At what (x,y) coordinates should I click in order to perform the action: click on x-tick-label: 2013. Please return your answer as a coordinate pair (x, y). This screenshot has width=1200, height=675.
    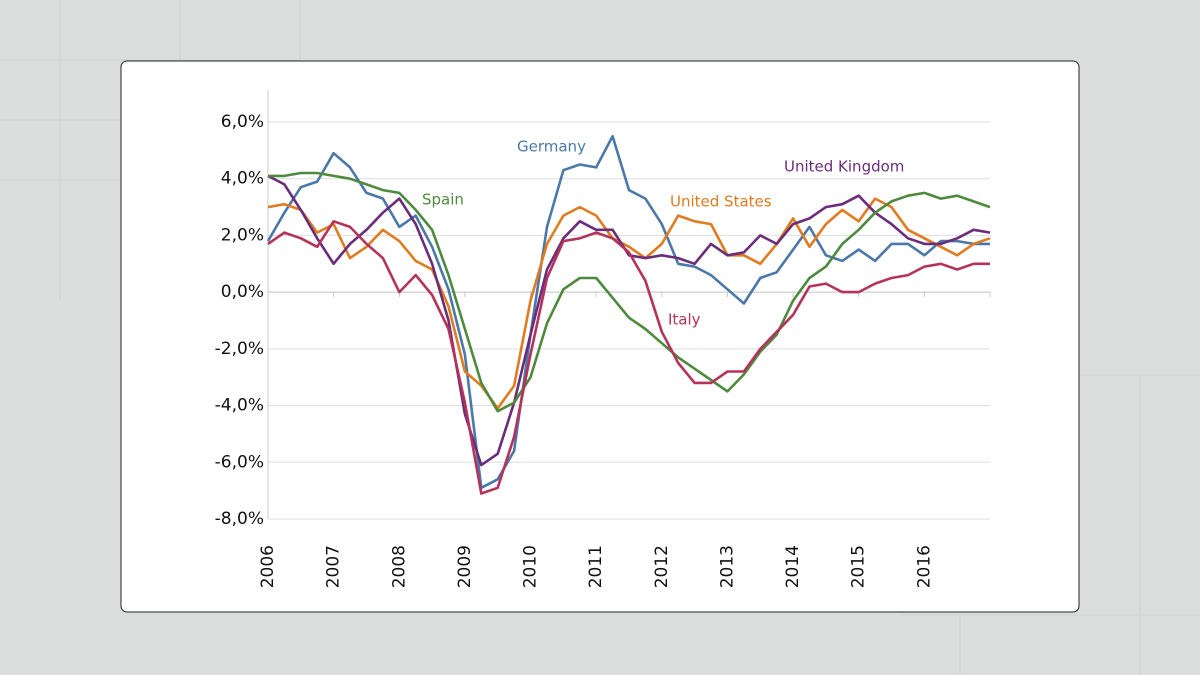
    Looking at the image, I should click on (727, 566).